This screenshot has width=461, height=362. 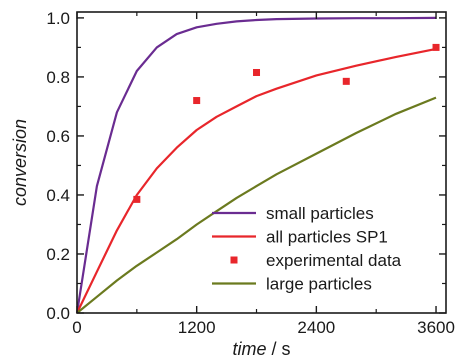 I want to click on y-tick-label: 0.2, so click(x=58, y=254).